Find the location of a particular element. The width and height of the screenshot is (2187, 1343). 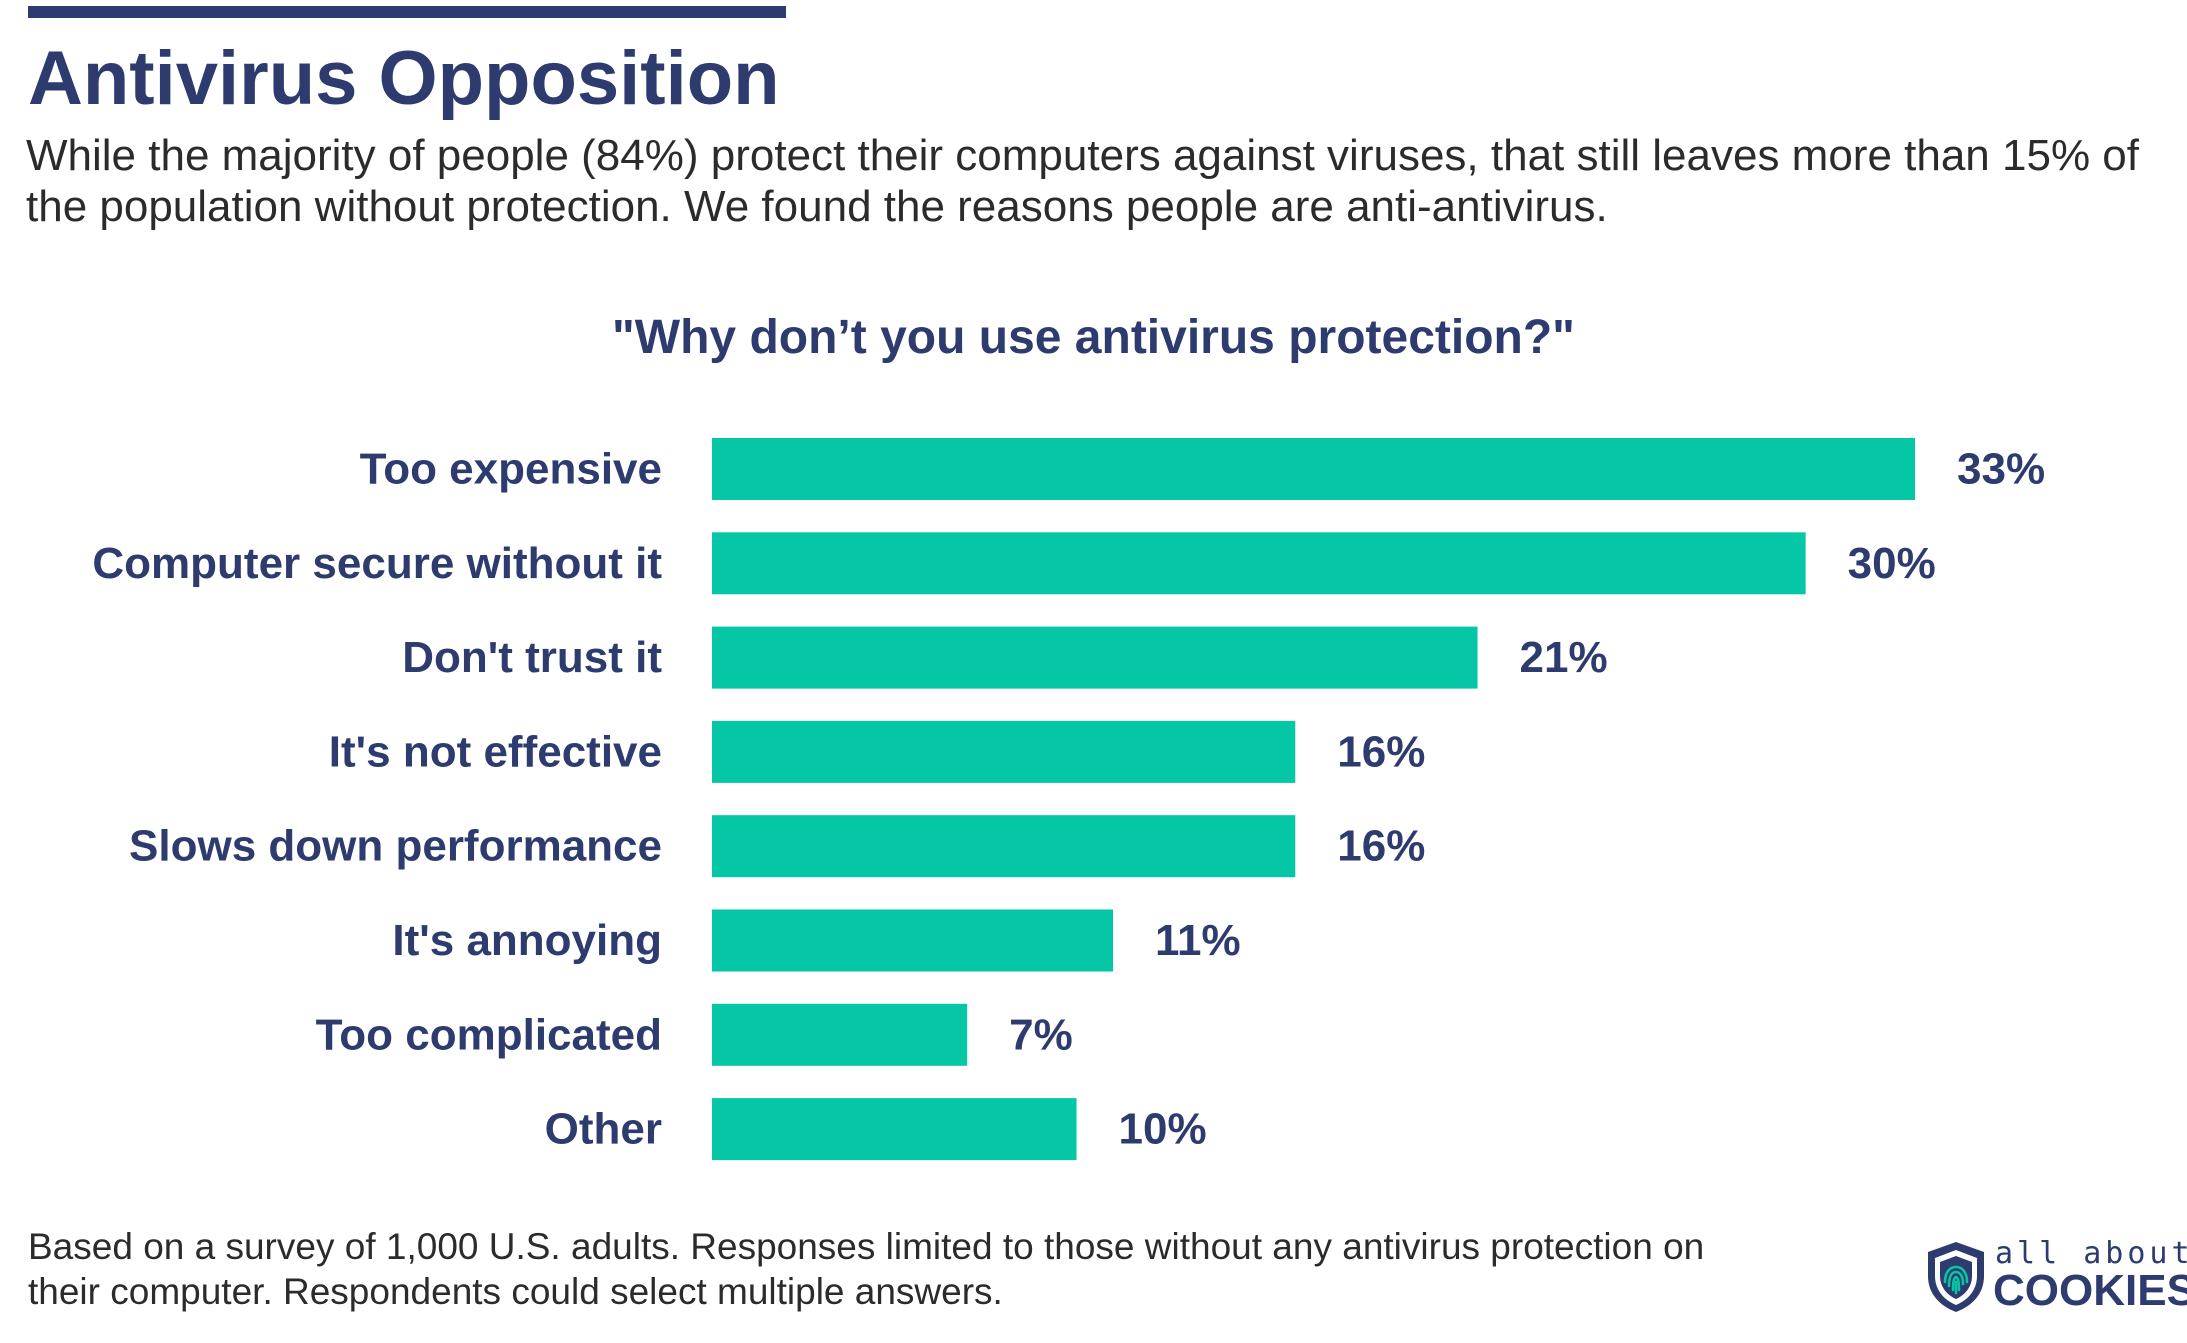

brand-logo: all about COOKIES is located at coordinates (2056, 1278).